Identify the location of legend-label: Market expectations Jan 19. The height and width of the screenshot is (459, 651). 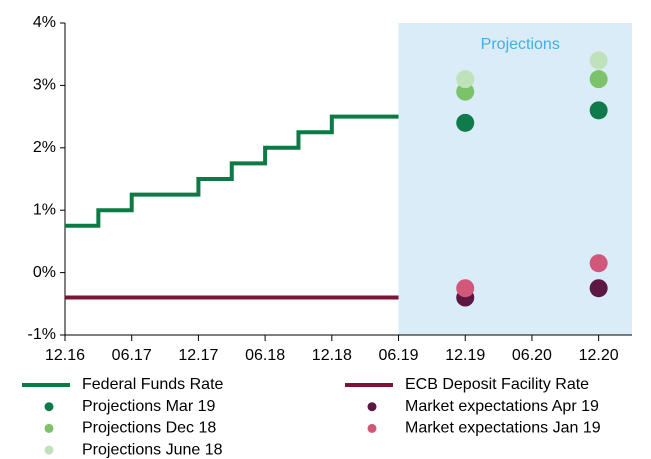
(503, 428).